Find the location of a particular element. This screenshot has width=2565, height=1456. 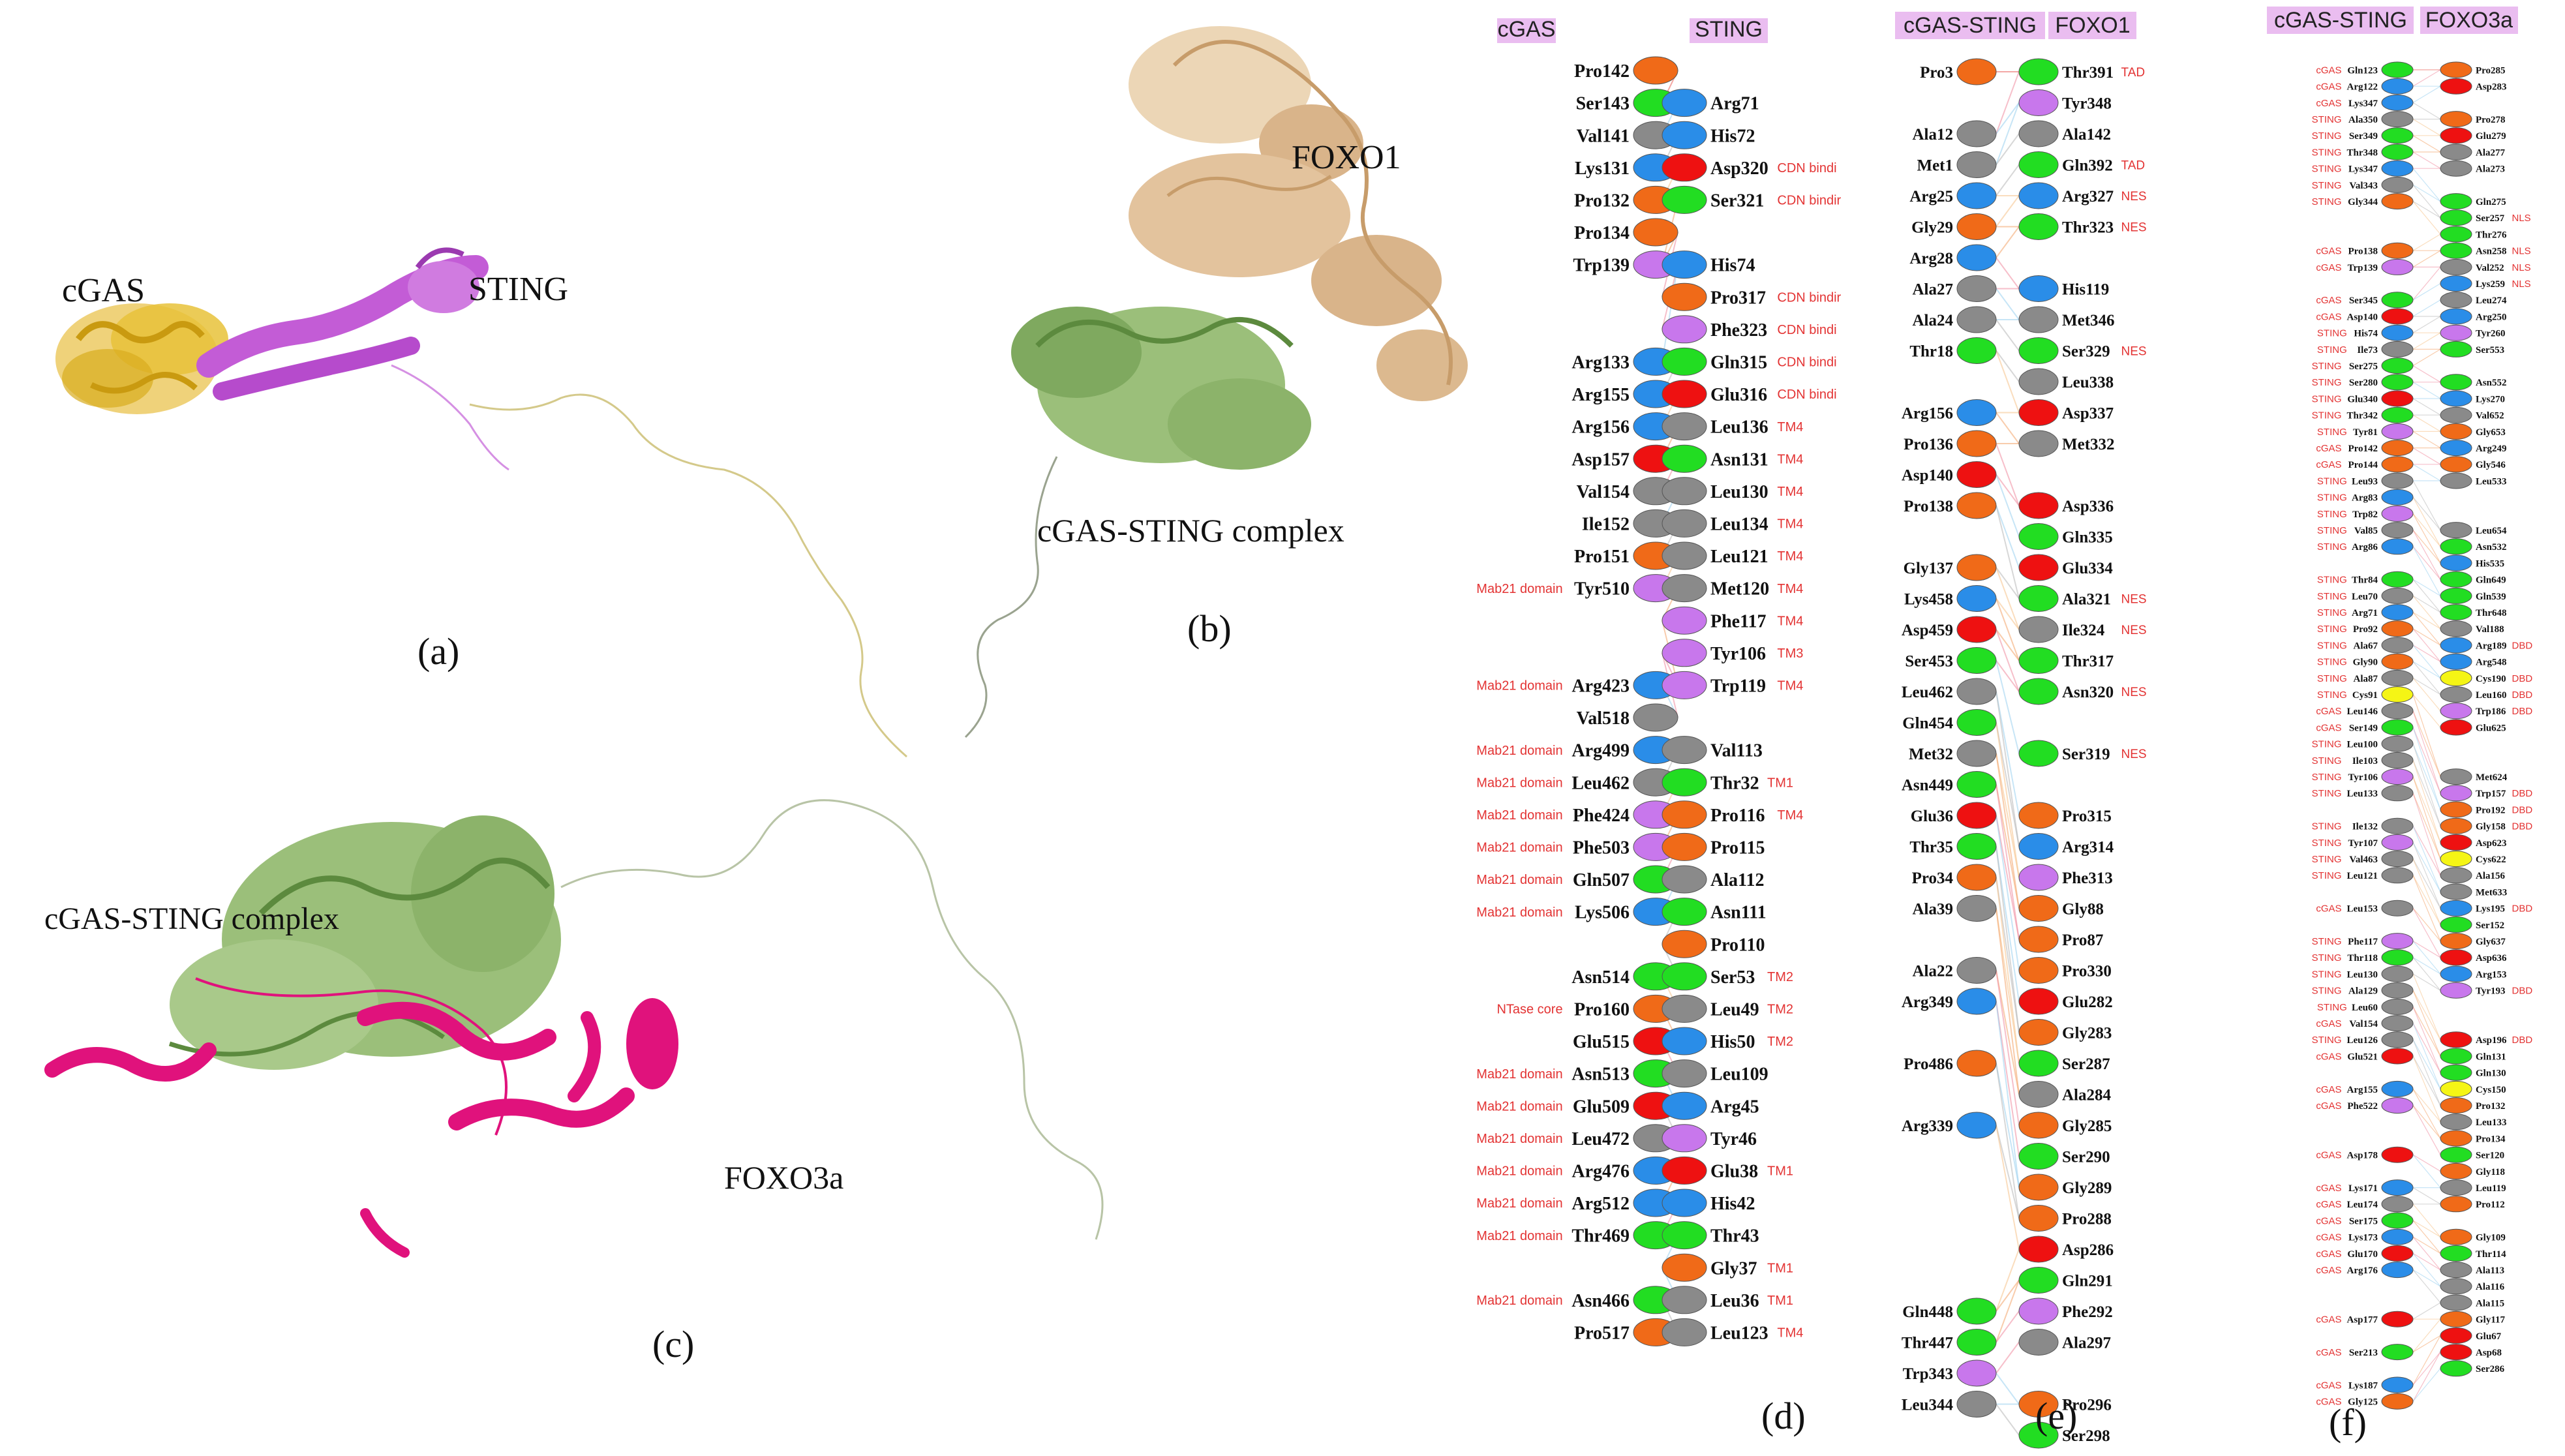

residue-label-left: Phe522 is located at coordinates (2362, 1107).